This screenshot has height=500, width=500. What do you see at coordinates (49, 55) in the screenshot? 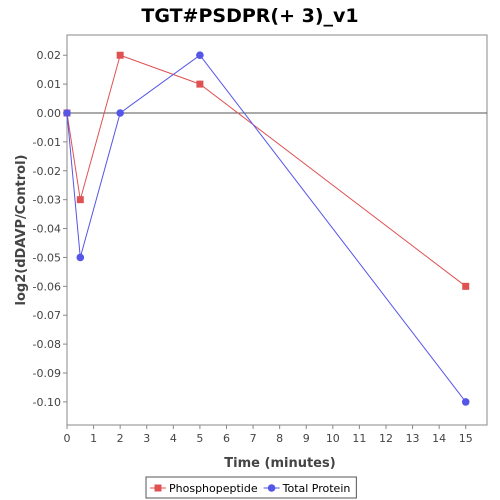
I see `y-tick-label: 0.02` at bounding box center [49, 55].